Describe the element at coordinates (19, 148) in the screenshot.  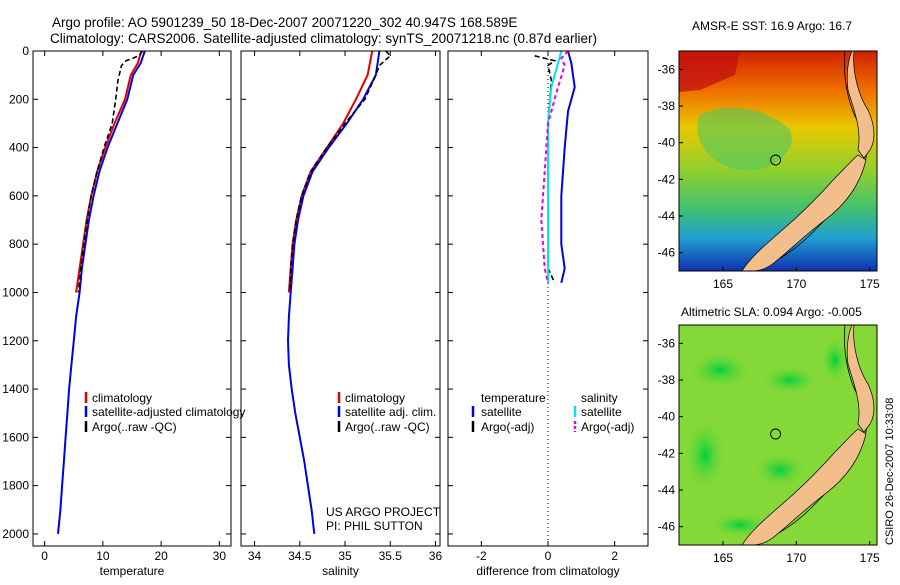
I see `y-tick-label: 400` at that location.